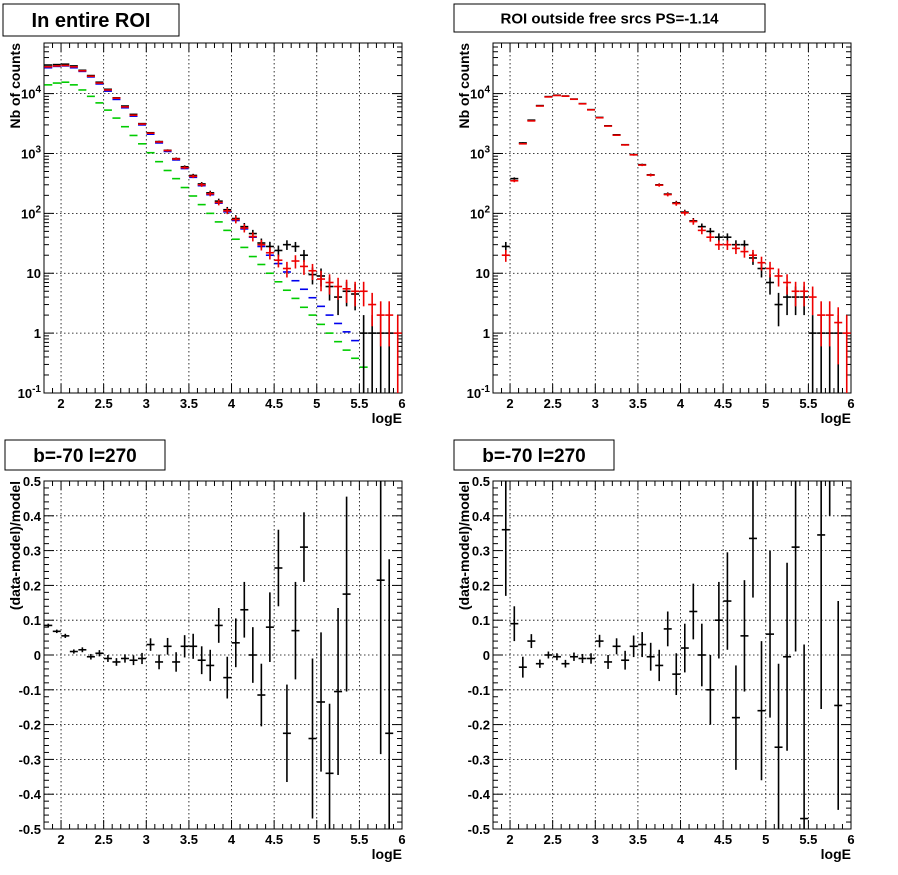 The height and width of the screenshot is (875, 898). What do you see at coordinates (481, 585) in the screenshot?
I see `y-tick-label: 0.2` at bounding box center [481, 585].